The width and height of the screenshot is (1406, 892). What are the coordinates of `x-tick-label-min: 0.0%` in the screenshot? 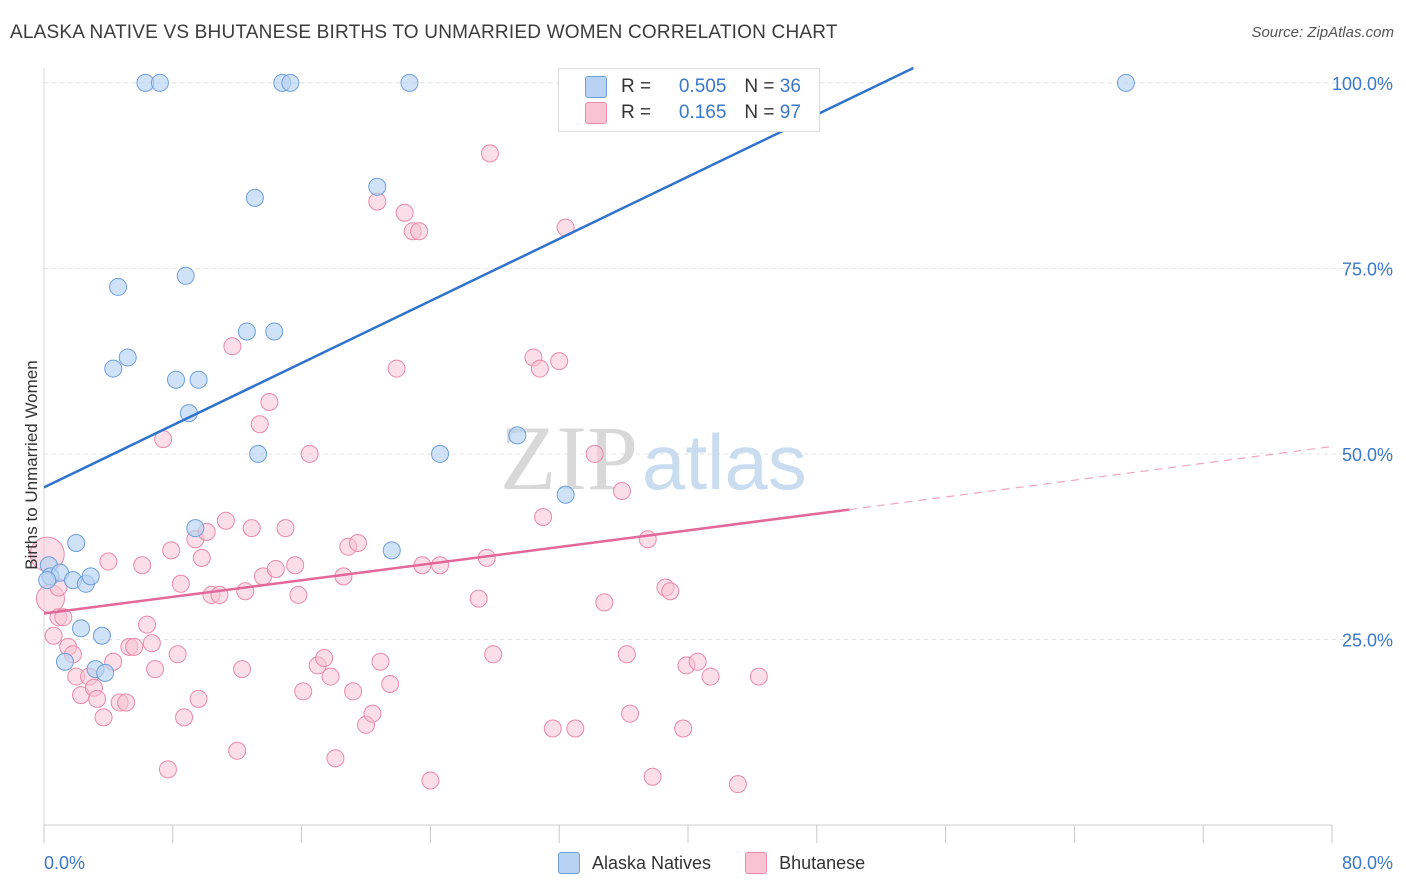 It's located at (64, 863).